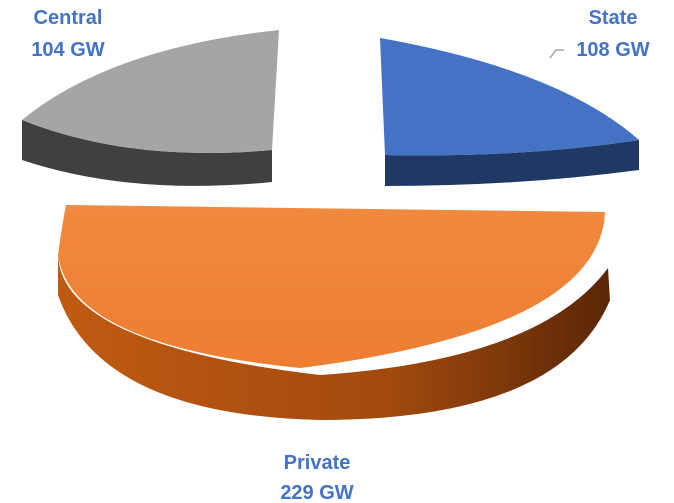  What do you see at coordinates (317, 463) in the screenshot?
I see `label-private-category: Private` at bounding box center [317, 463].